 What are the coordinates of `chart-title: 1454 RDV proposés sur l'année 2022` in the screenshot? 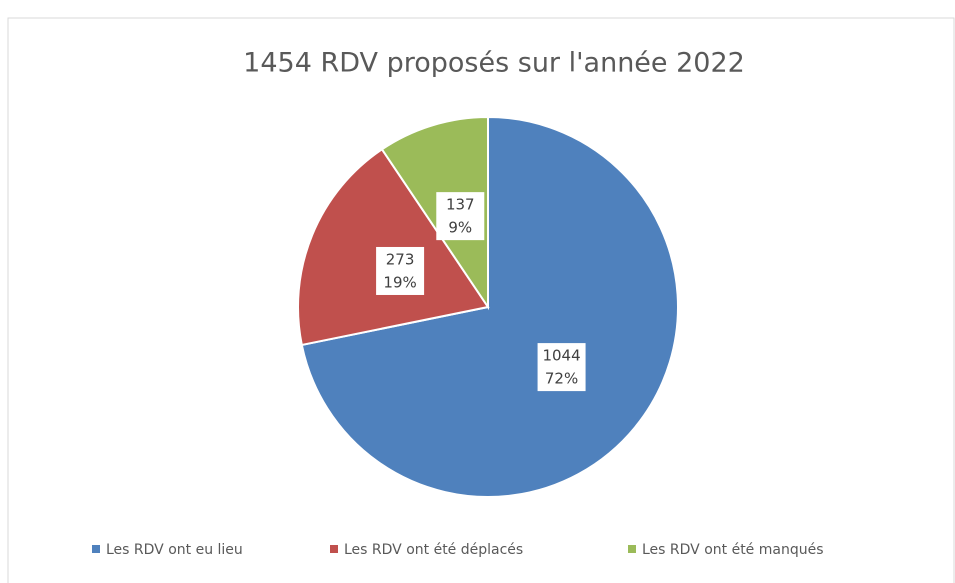 It's located at (494, 63).